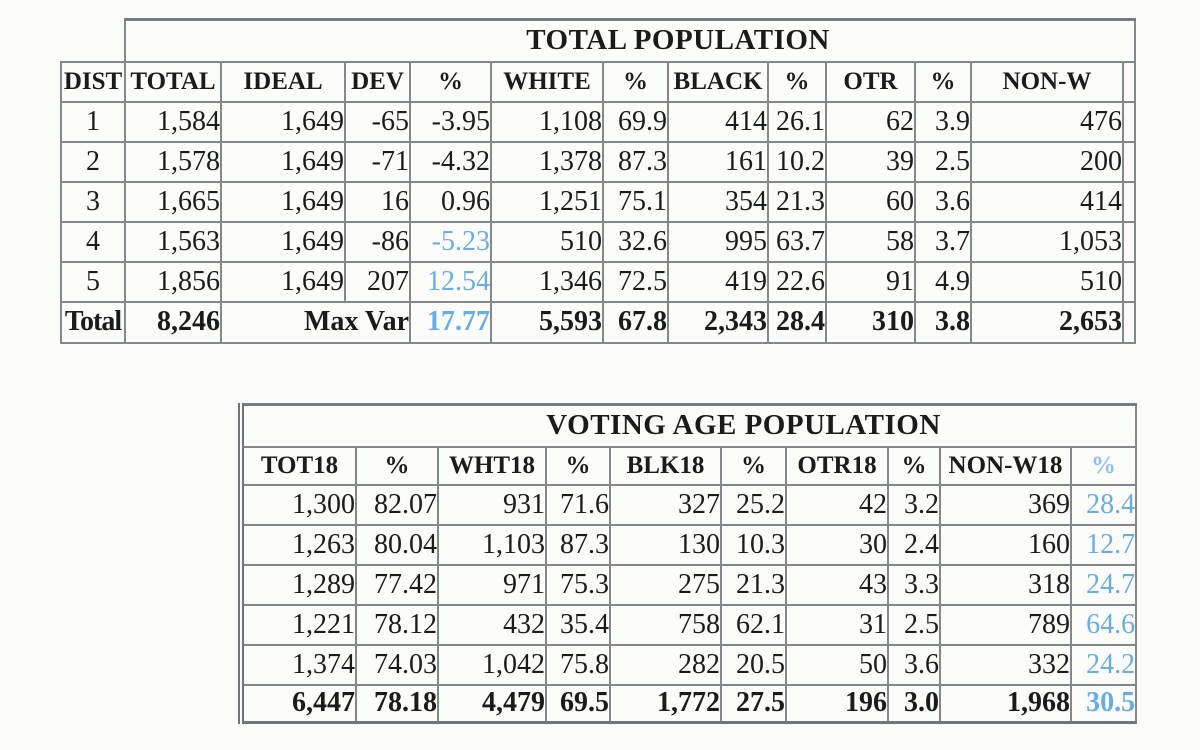 This screenshot has height=750, width=1200. I want to click on col-header-otr-pct: %, so click(943, 81).